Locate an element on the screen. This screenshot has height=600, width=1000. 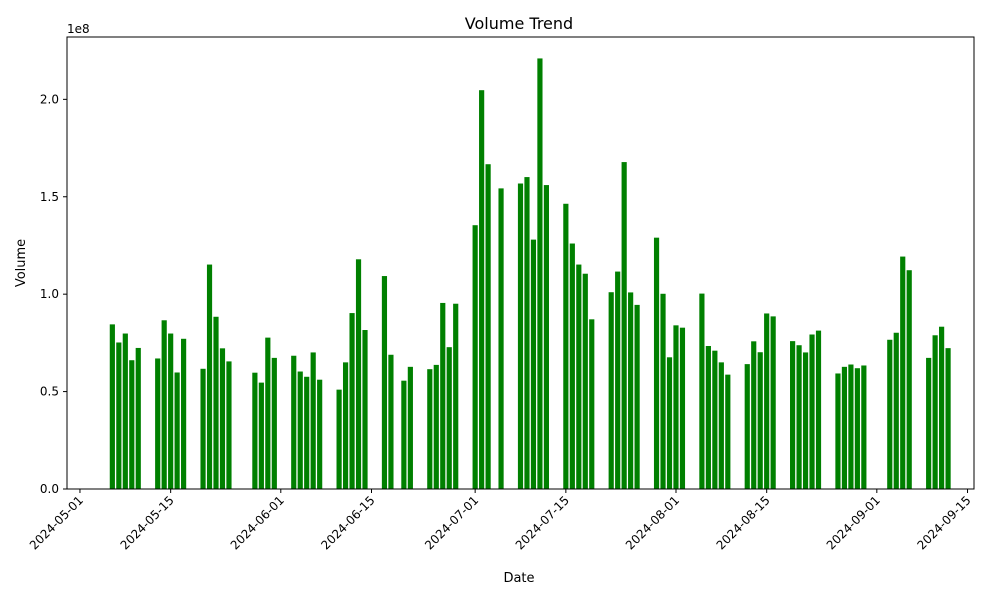
x-tick-label: 2024-09-01 is located at coordinates (853, 522).